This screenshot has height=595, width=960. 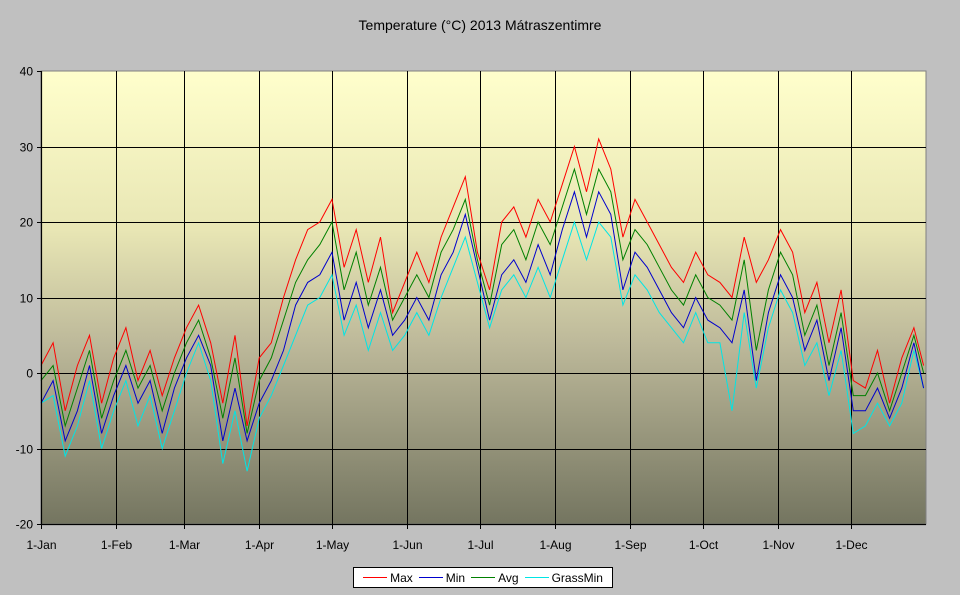 I want to click on x-tick-label: 1-Oct, so click(x=704, y=545).